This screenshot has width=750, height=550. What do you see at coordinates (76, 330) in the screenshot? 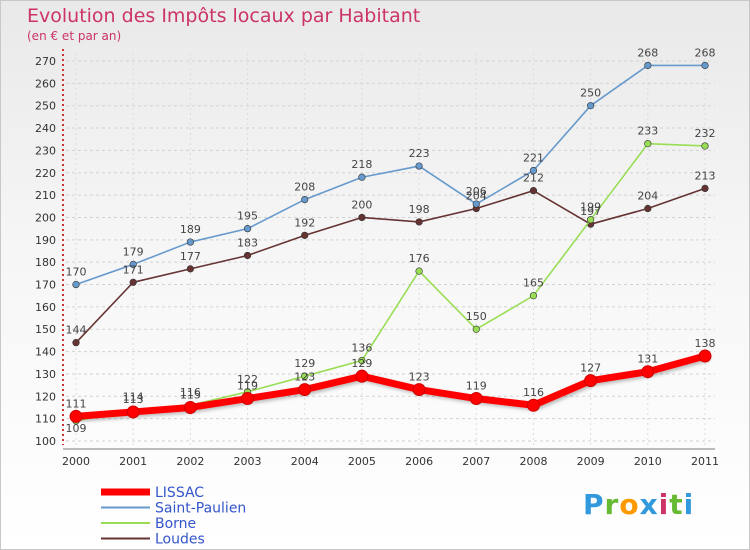
I see `data-label: 144` at bounding box center [76, 330].